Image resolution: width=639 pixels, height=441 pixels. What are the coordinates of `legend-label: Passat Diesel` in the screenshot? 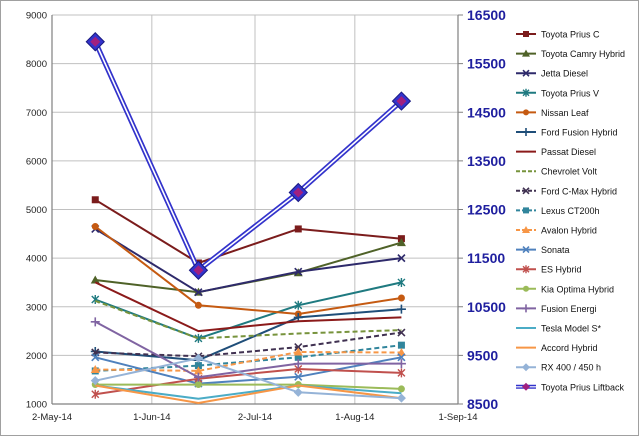 It's located at (568, 152).